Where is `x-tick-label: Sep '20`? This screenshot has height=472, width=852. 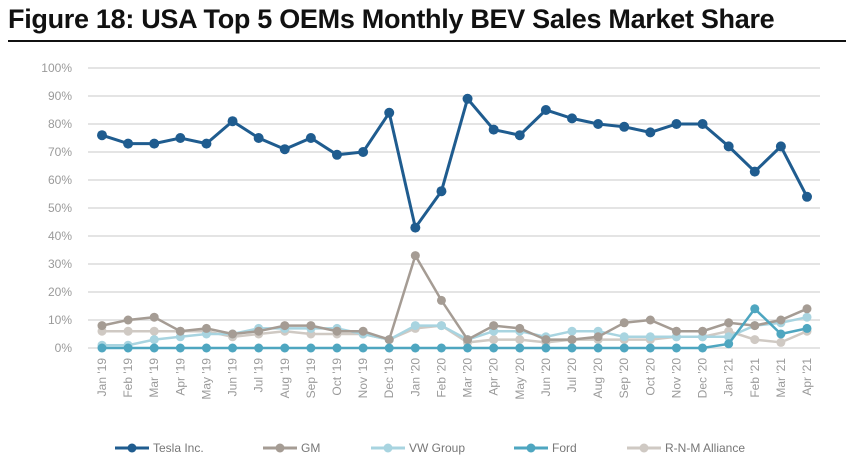
x-tick-label: Sep '20 is located at coordinates (624, 378).